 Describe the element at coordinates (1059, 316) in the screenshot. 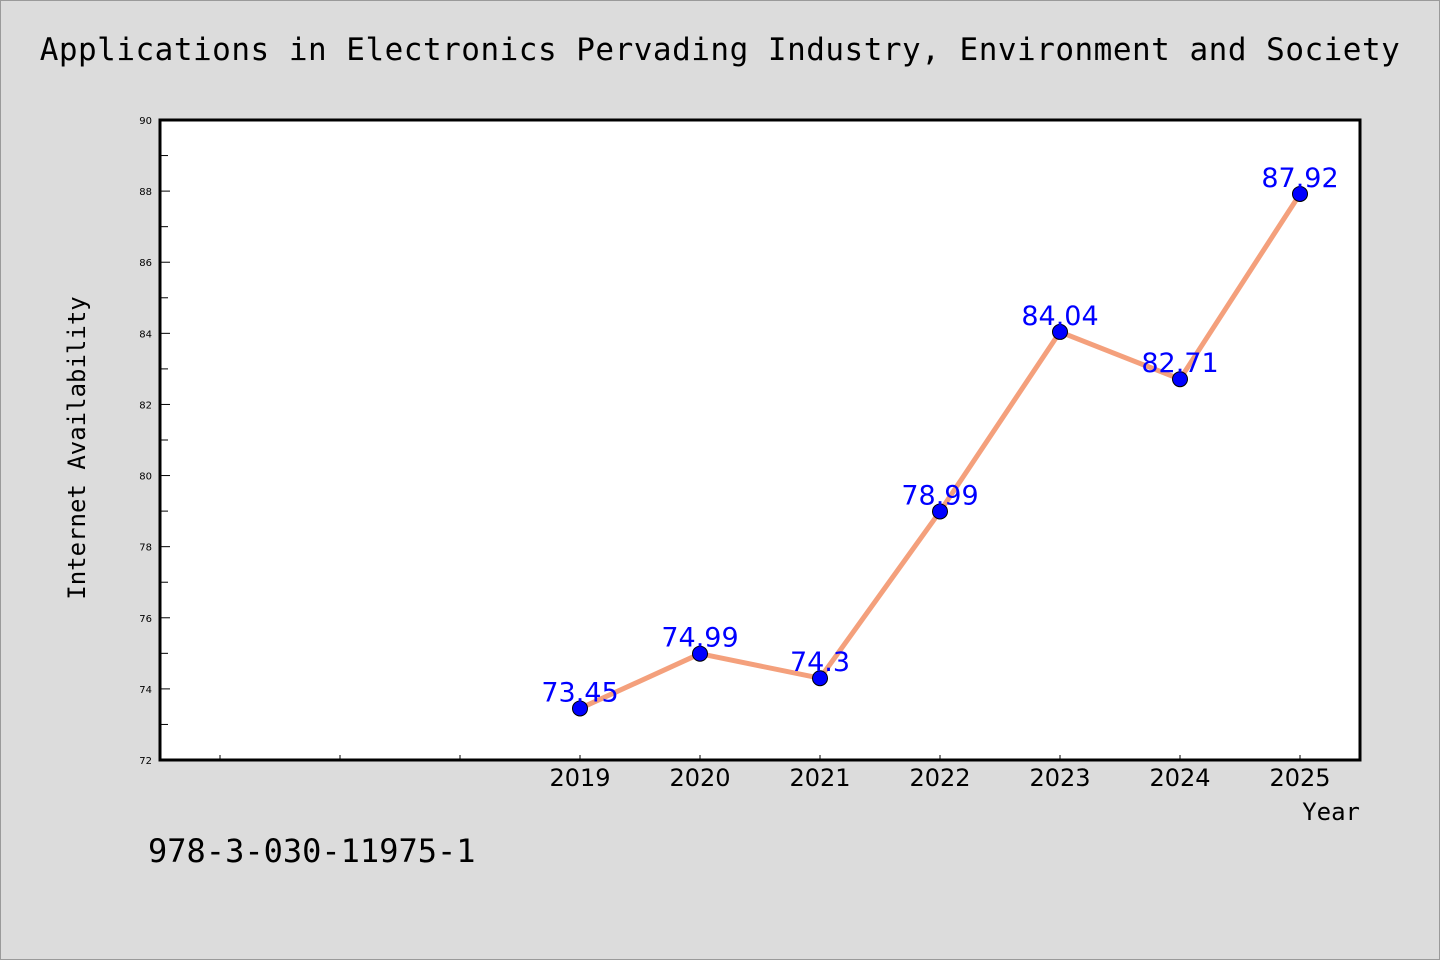

I see `data-label: 84.04` at that location.